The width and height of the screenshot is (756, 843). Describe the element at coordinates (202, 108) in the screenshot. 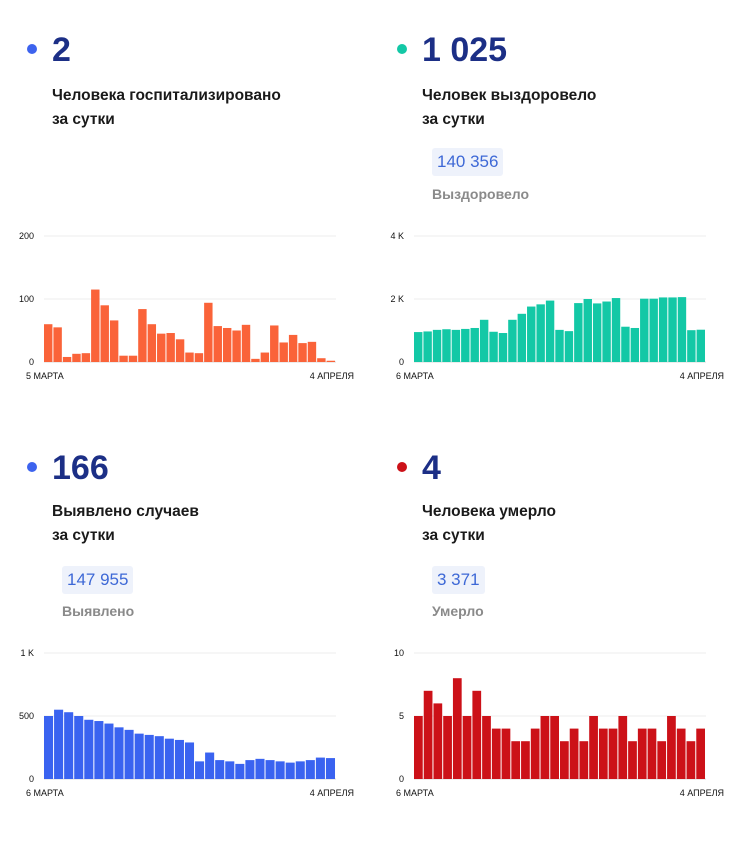

I see `stat-description: Человека госпитализировано за сутки` at that location.